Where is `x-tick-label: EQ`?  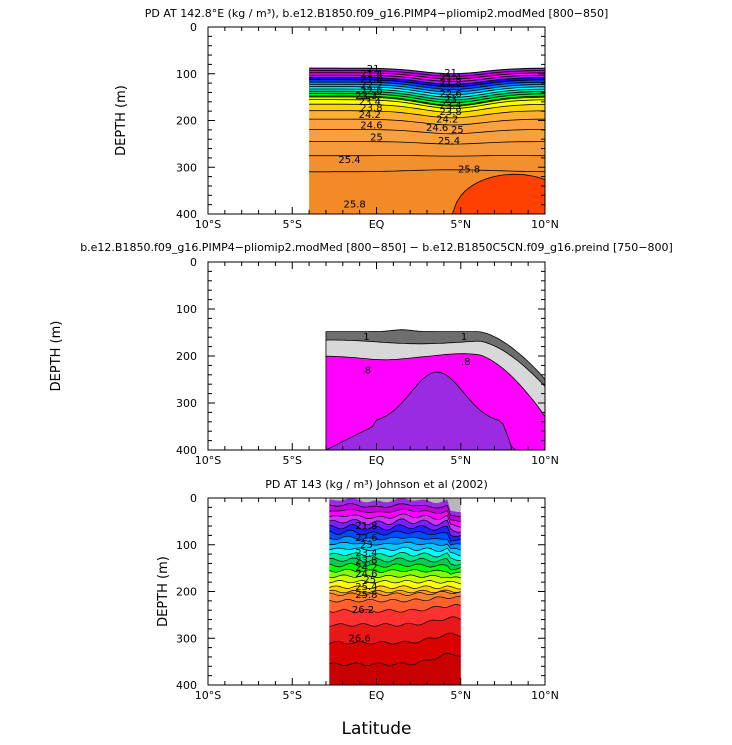
x-tick-label: EQ is located at coordinates (377, 460).